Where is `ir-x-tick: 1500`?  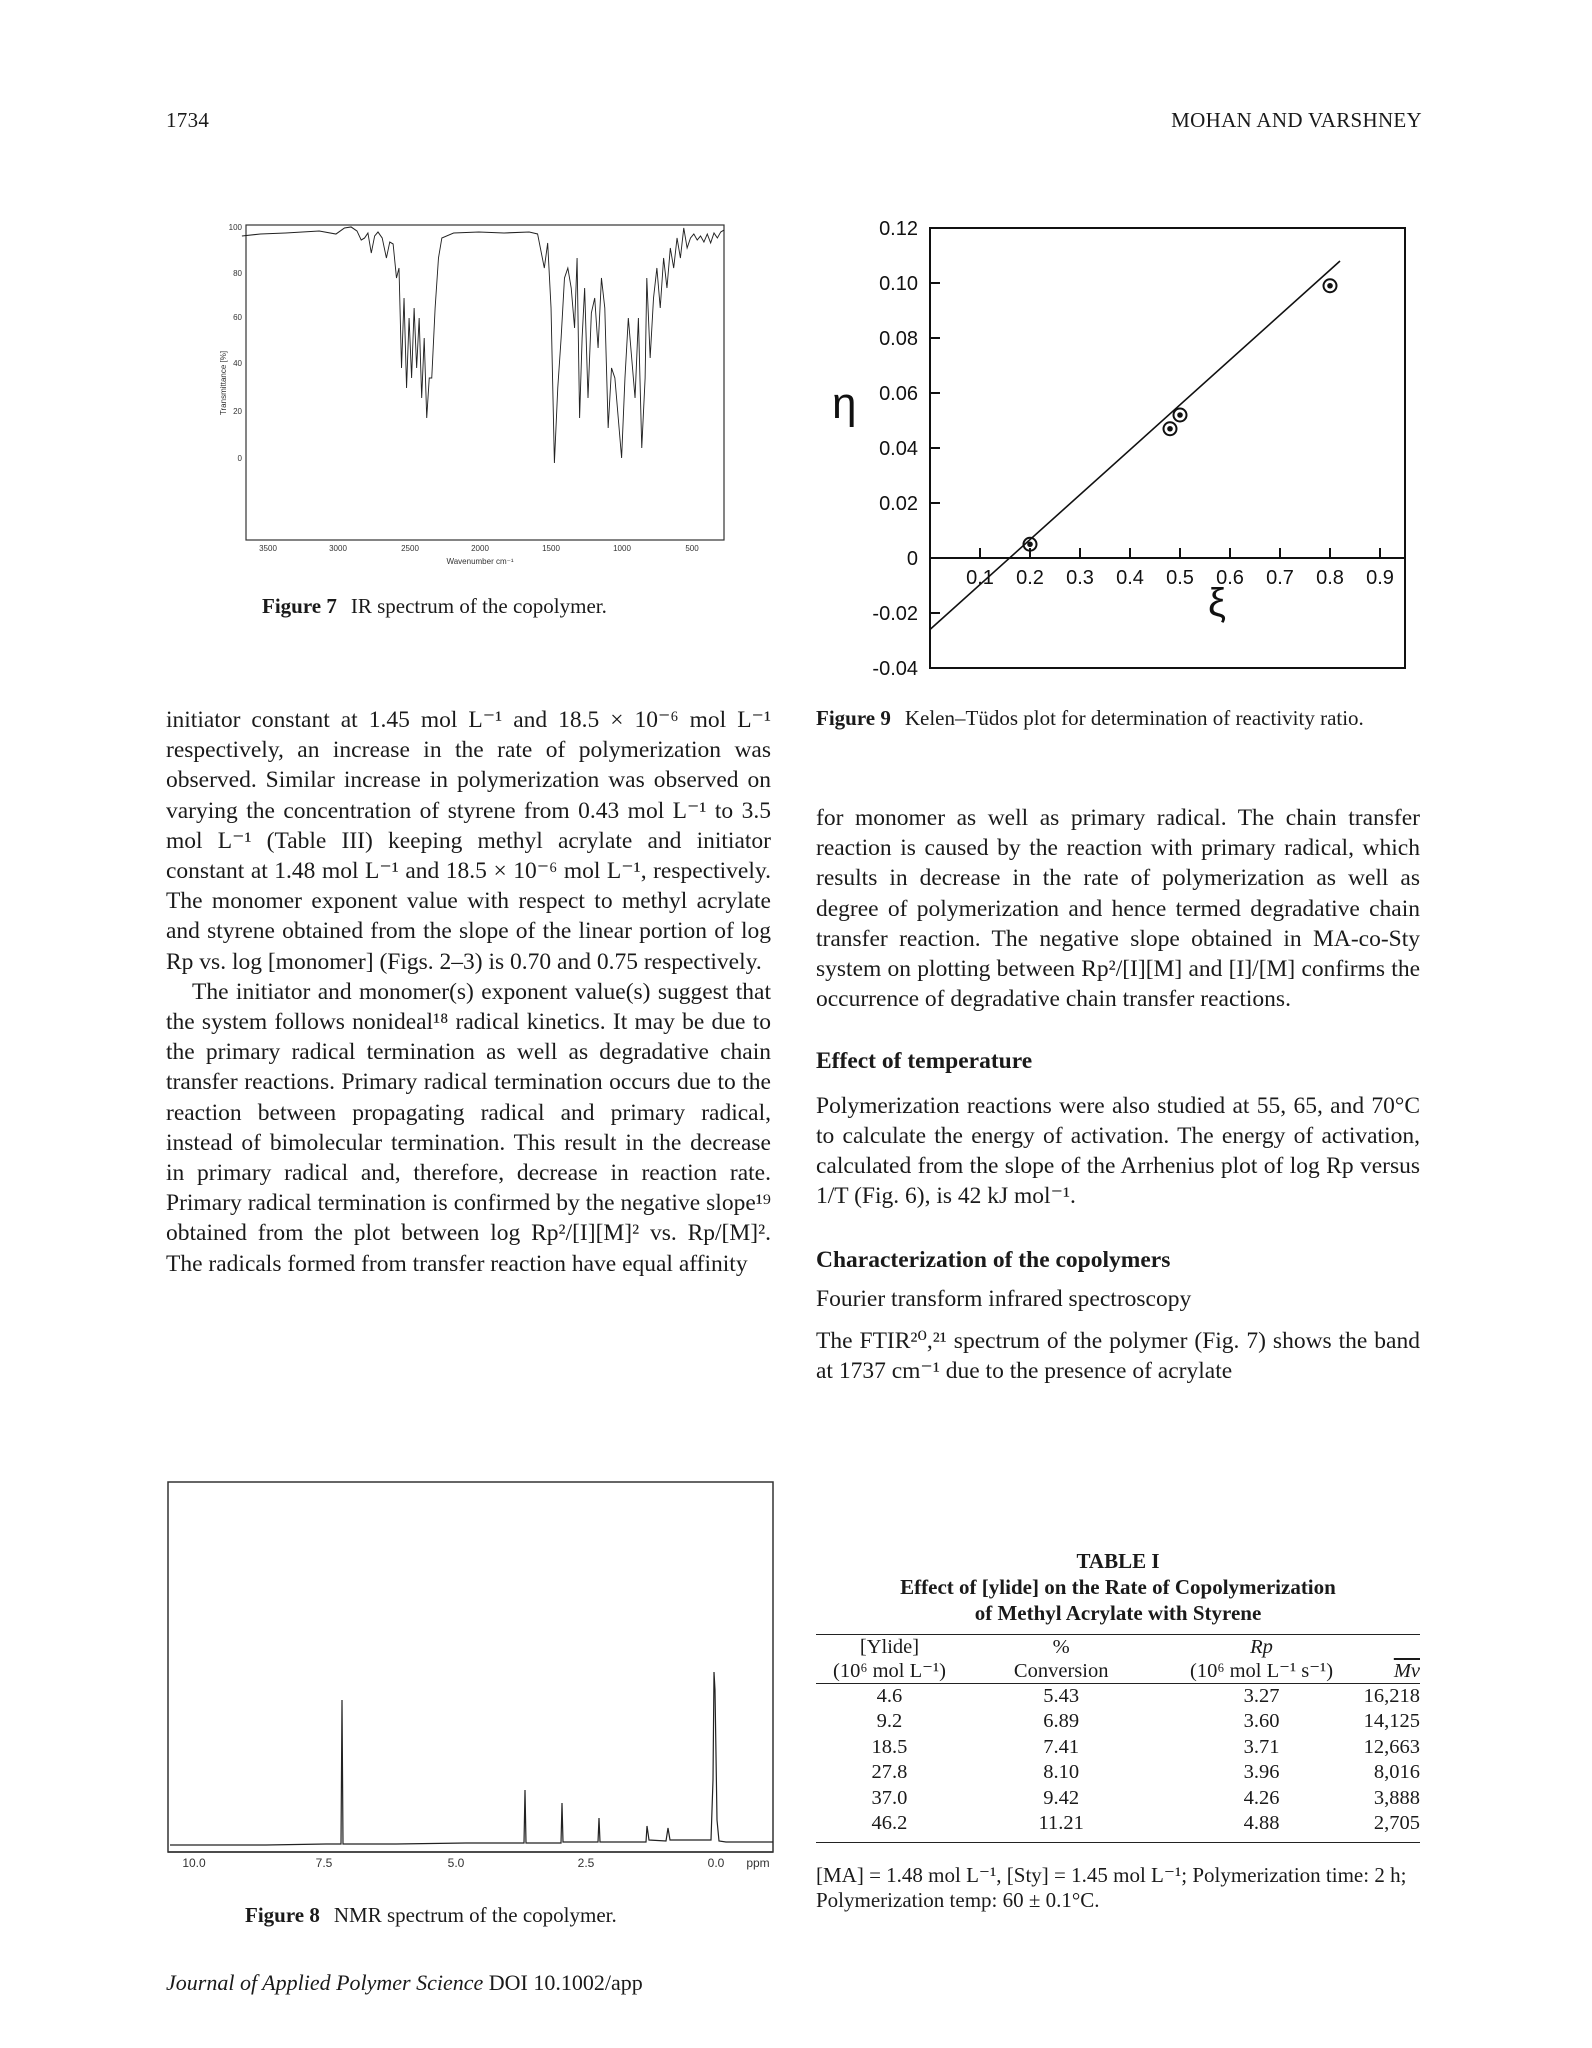
ir-x-tick: 1500 is located at coordinates (551, 548).